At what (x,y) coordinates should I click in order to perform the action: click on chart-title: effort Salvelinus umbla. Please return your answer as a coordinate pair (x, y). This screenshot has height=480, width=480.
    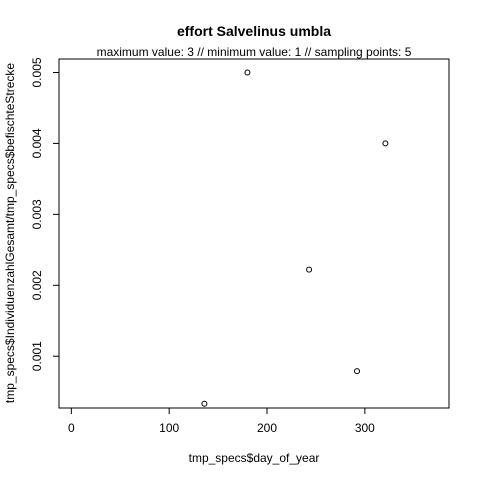
    Looking at the image, I should click on (254, 31).